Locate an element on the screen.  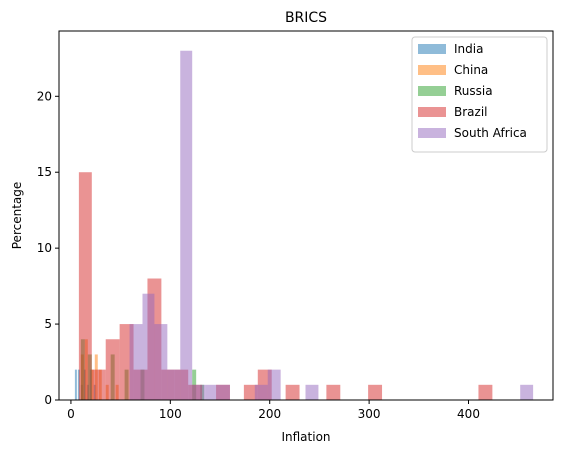
x-axis-label: Inflation is located at coordinates (305, 437).